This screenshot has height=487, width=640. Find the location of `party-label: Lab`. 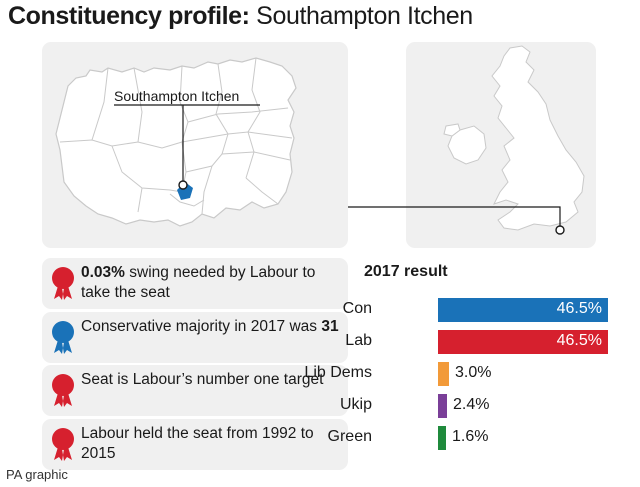

party-label: Lab is located at coordinates (358, 340).